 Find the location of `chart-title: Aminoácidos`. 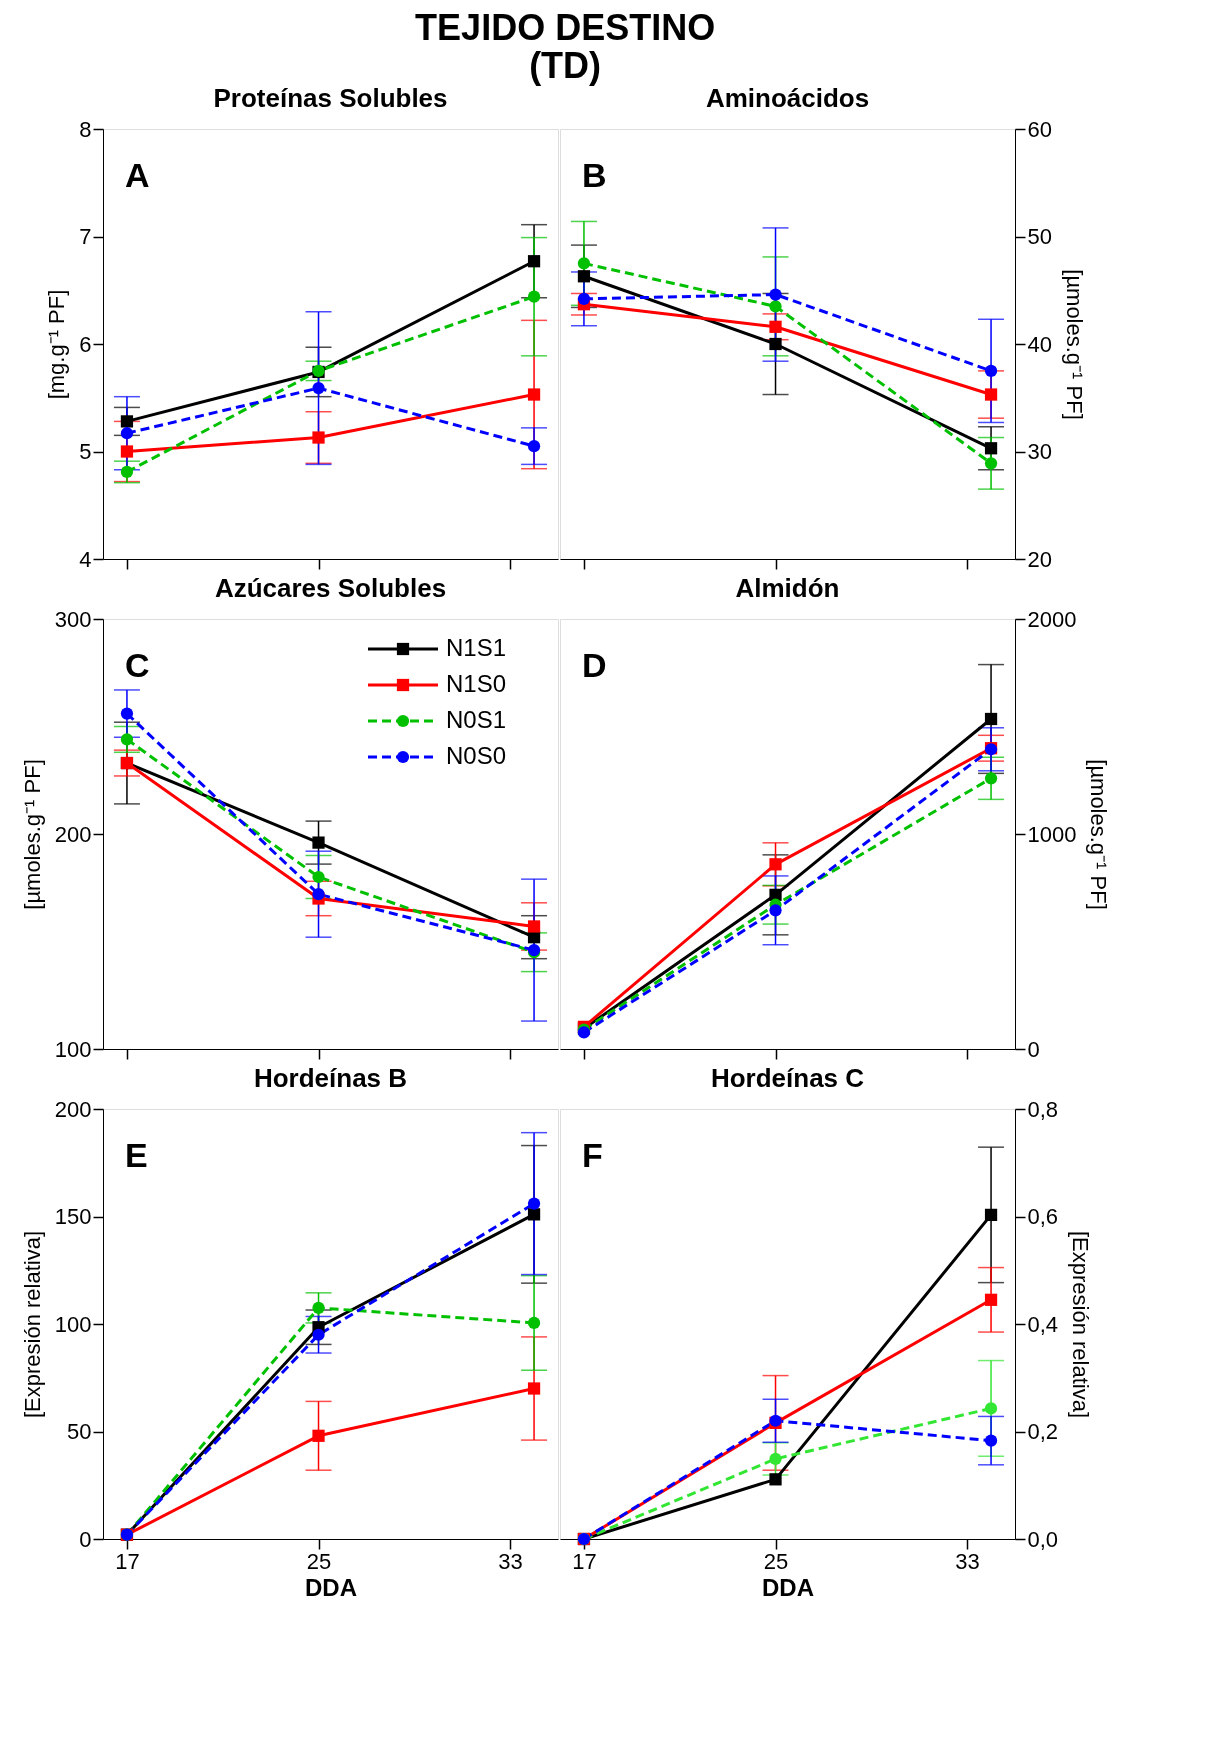

chart-title: Aminoácidos is located at coordinates (787, 98).